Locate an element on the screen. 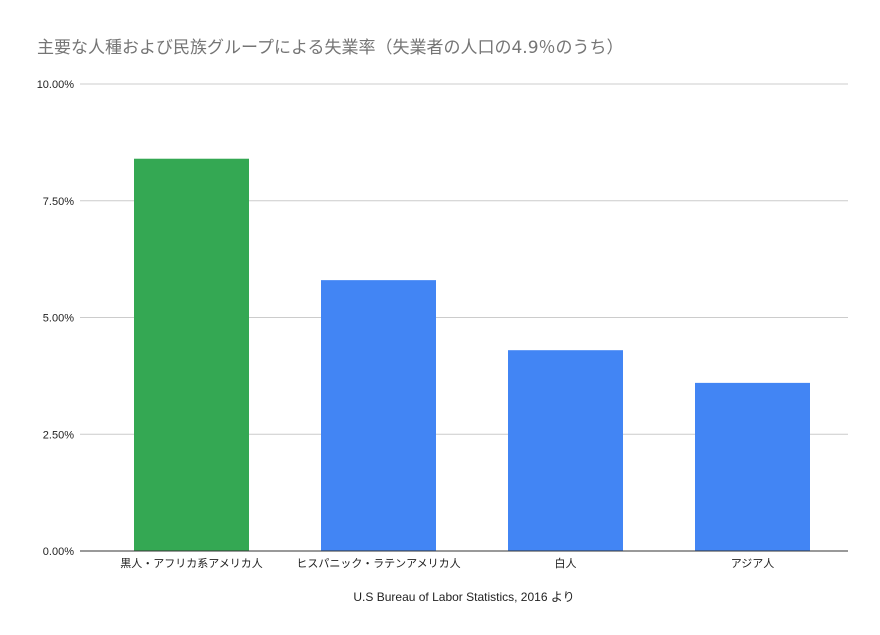 The image size is (880, 635). chart-title: 主要な人種および民族グループによる失業率（失業者の人口の4.9％のうち） is located at coordinates (330, 48).